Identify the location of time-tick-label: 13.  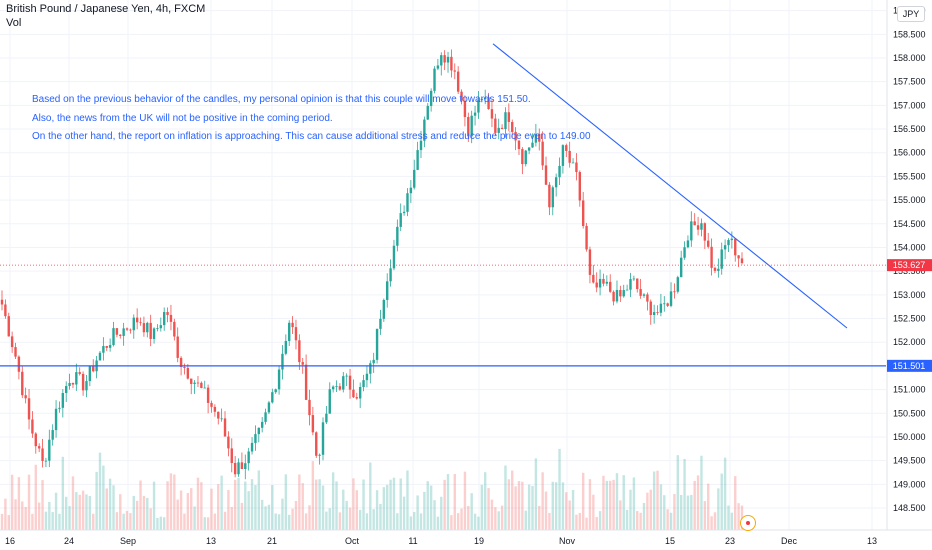
(872, 541).